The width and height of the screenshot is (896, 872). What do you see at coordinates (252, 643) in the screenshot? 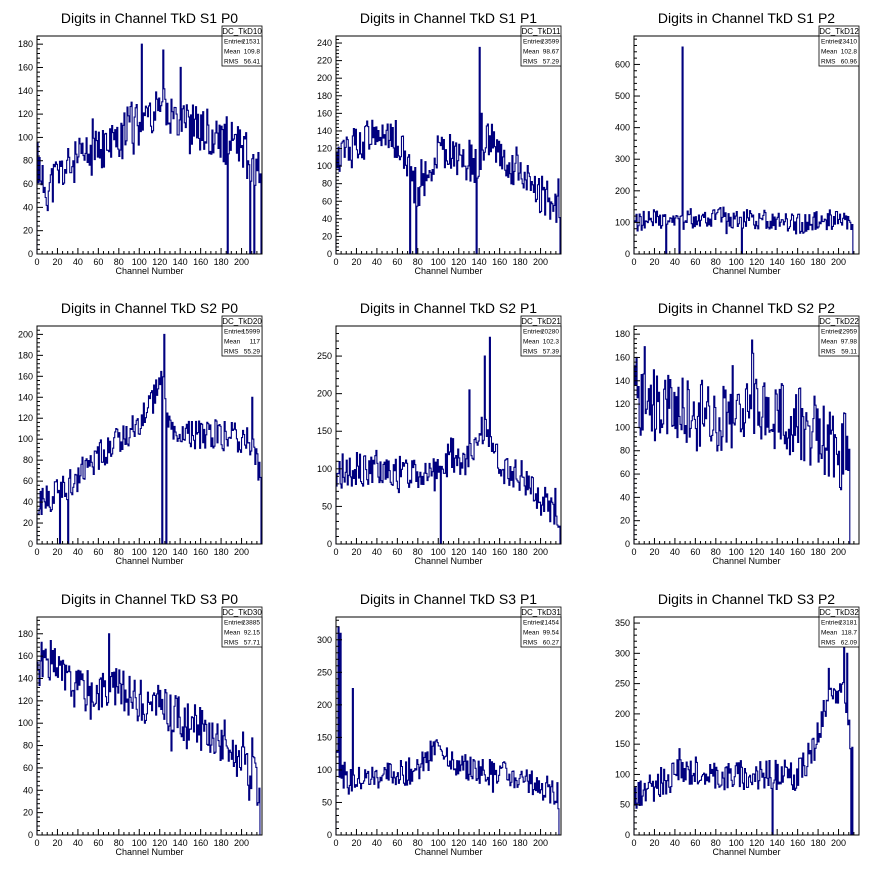
I see `stats-value: 57.71` at bounding box center [252, 643].